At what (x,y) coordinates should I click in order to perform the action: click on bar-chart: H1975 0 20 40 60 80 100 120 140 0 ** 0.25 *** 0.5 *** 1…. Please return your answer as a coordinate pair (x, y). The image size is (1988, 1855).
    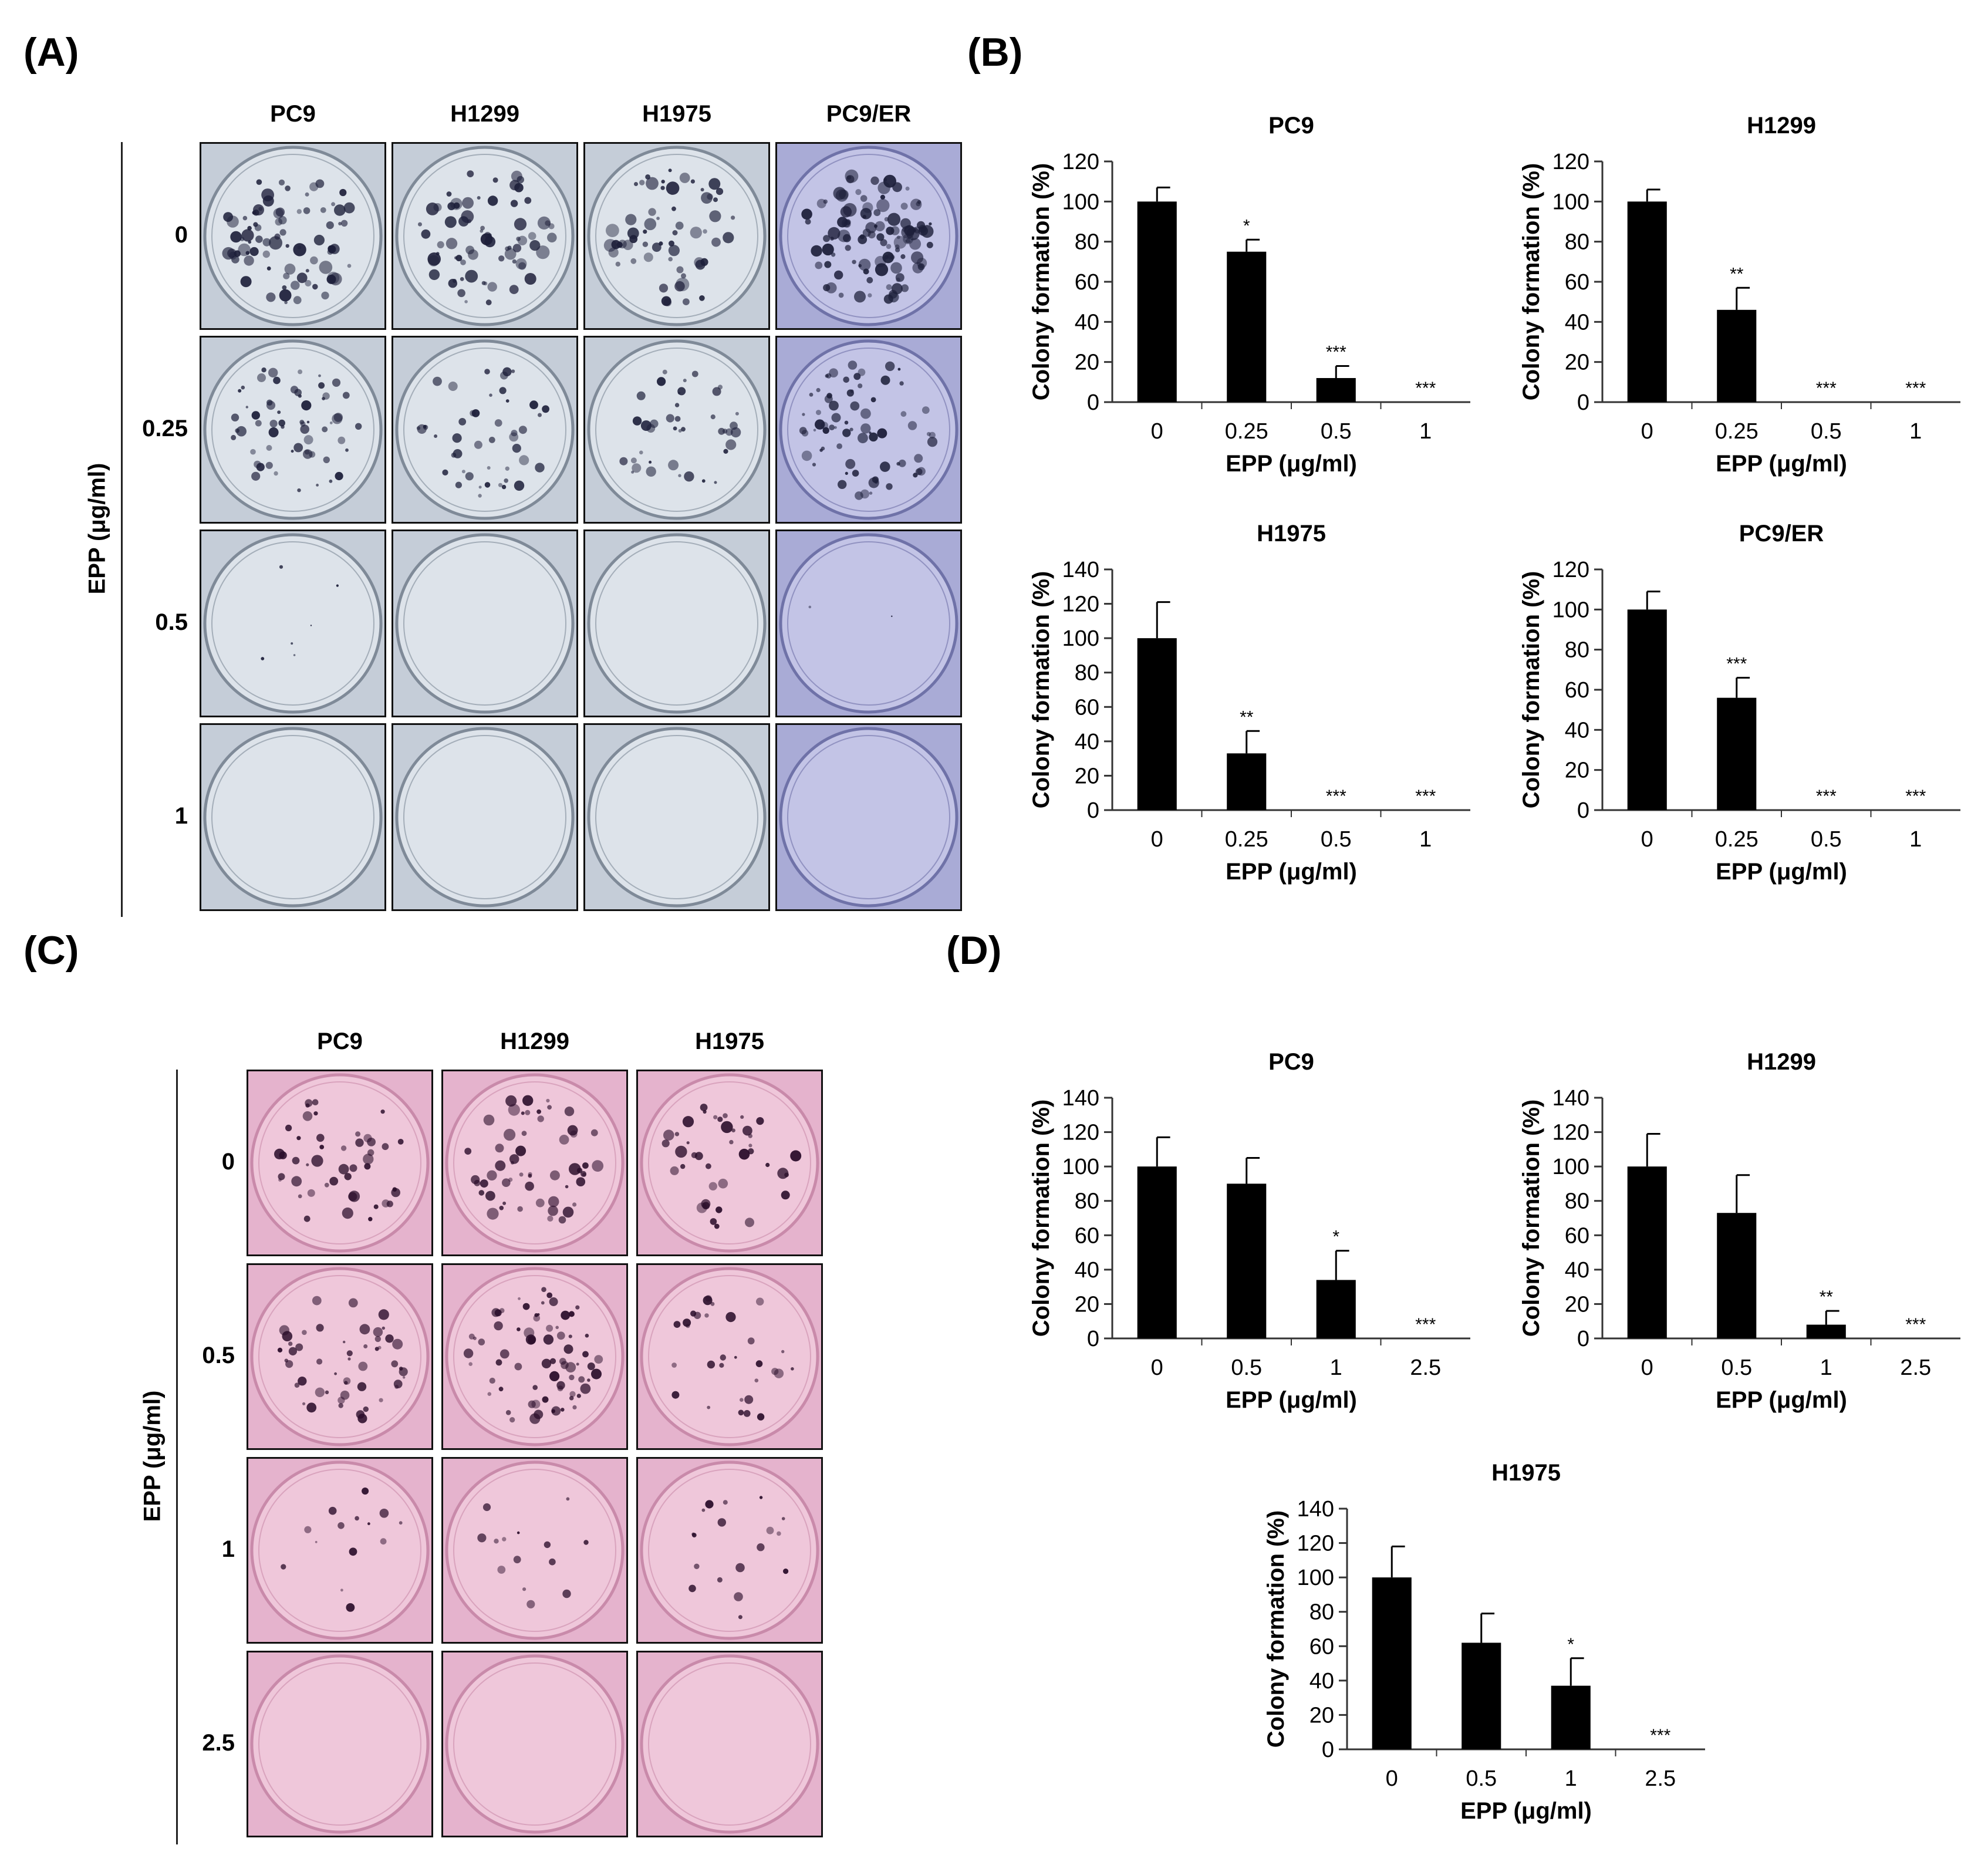
    Looking at the image, I should click on (1253, 704).